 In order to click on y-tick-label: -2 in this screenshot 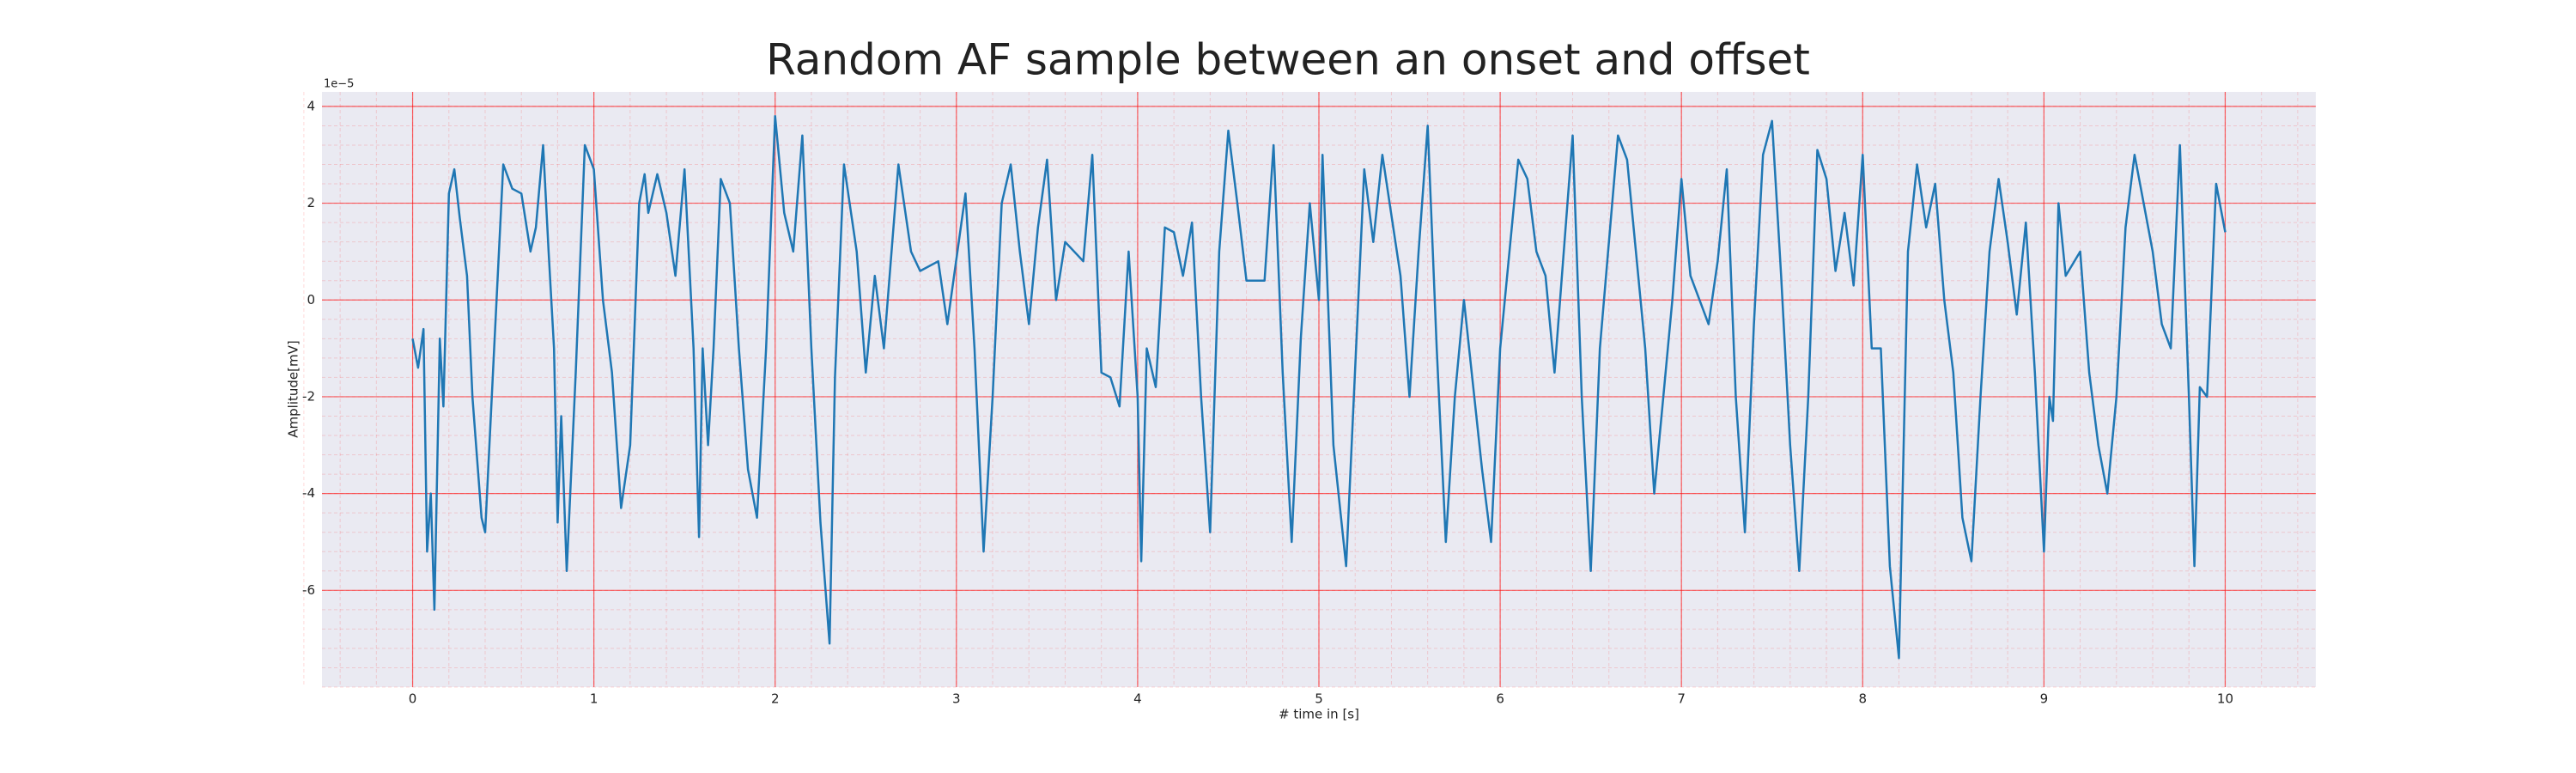, I will do `click(308, 396)`.